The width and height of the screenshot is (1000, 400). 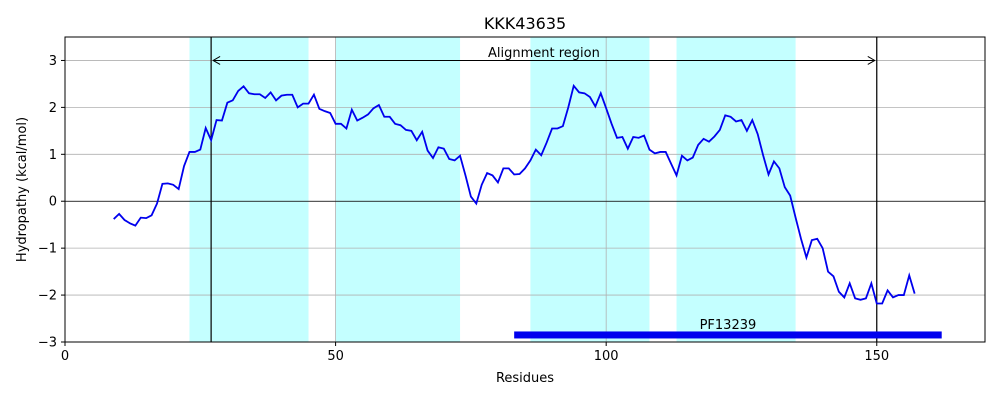 I want to click on y-tick-label: 0, so click(x=53, y=202).